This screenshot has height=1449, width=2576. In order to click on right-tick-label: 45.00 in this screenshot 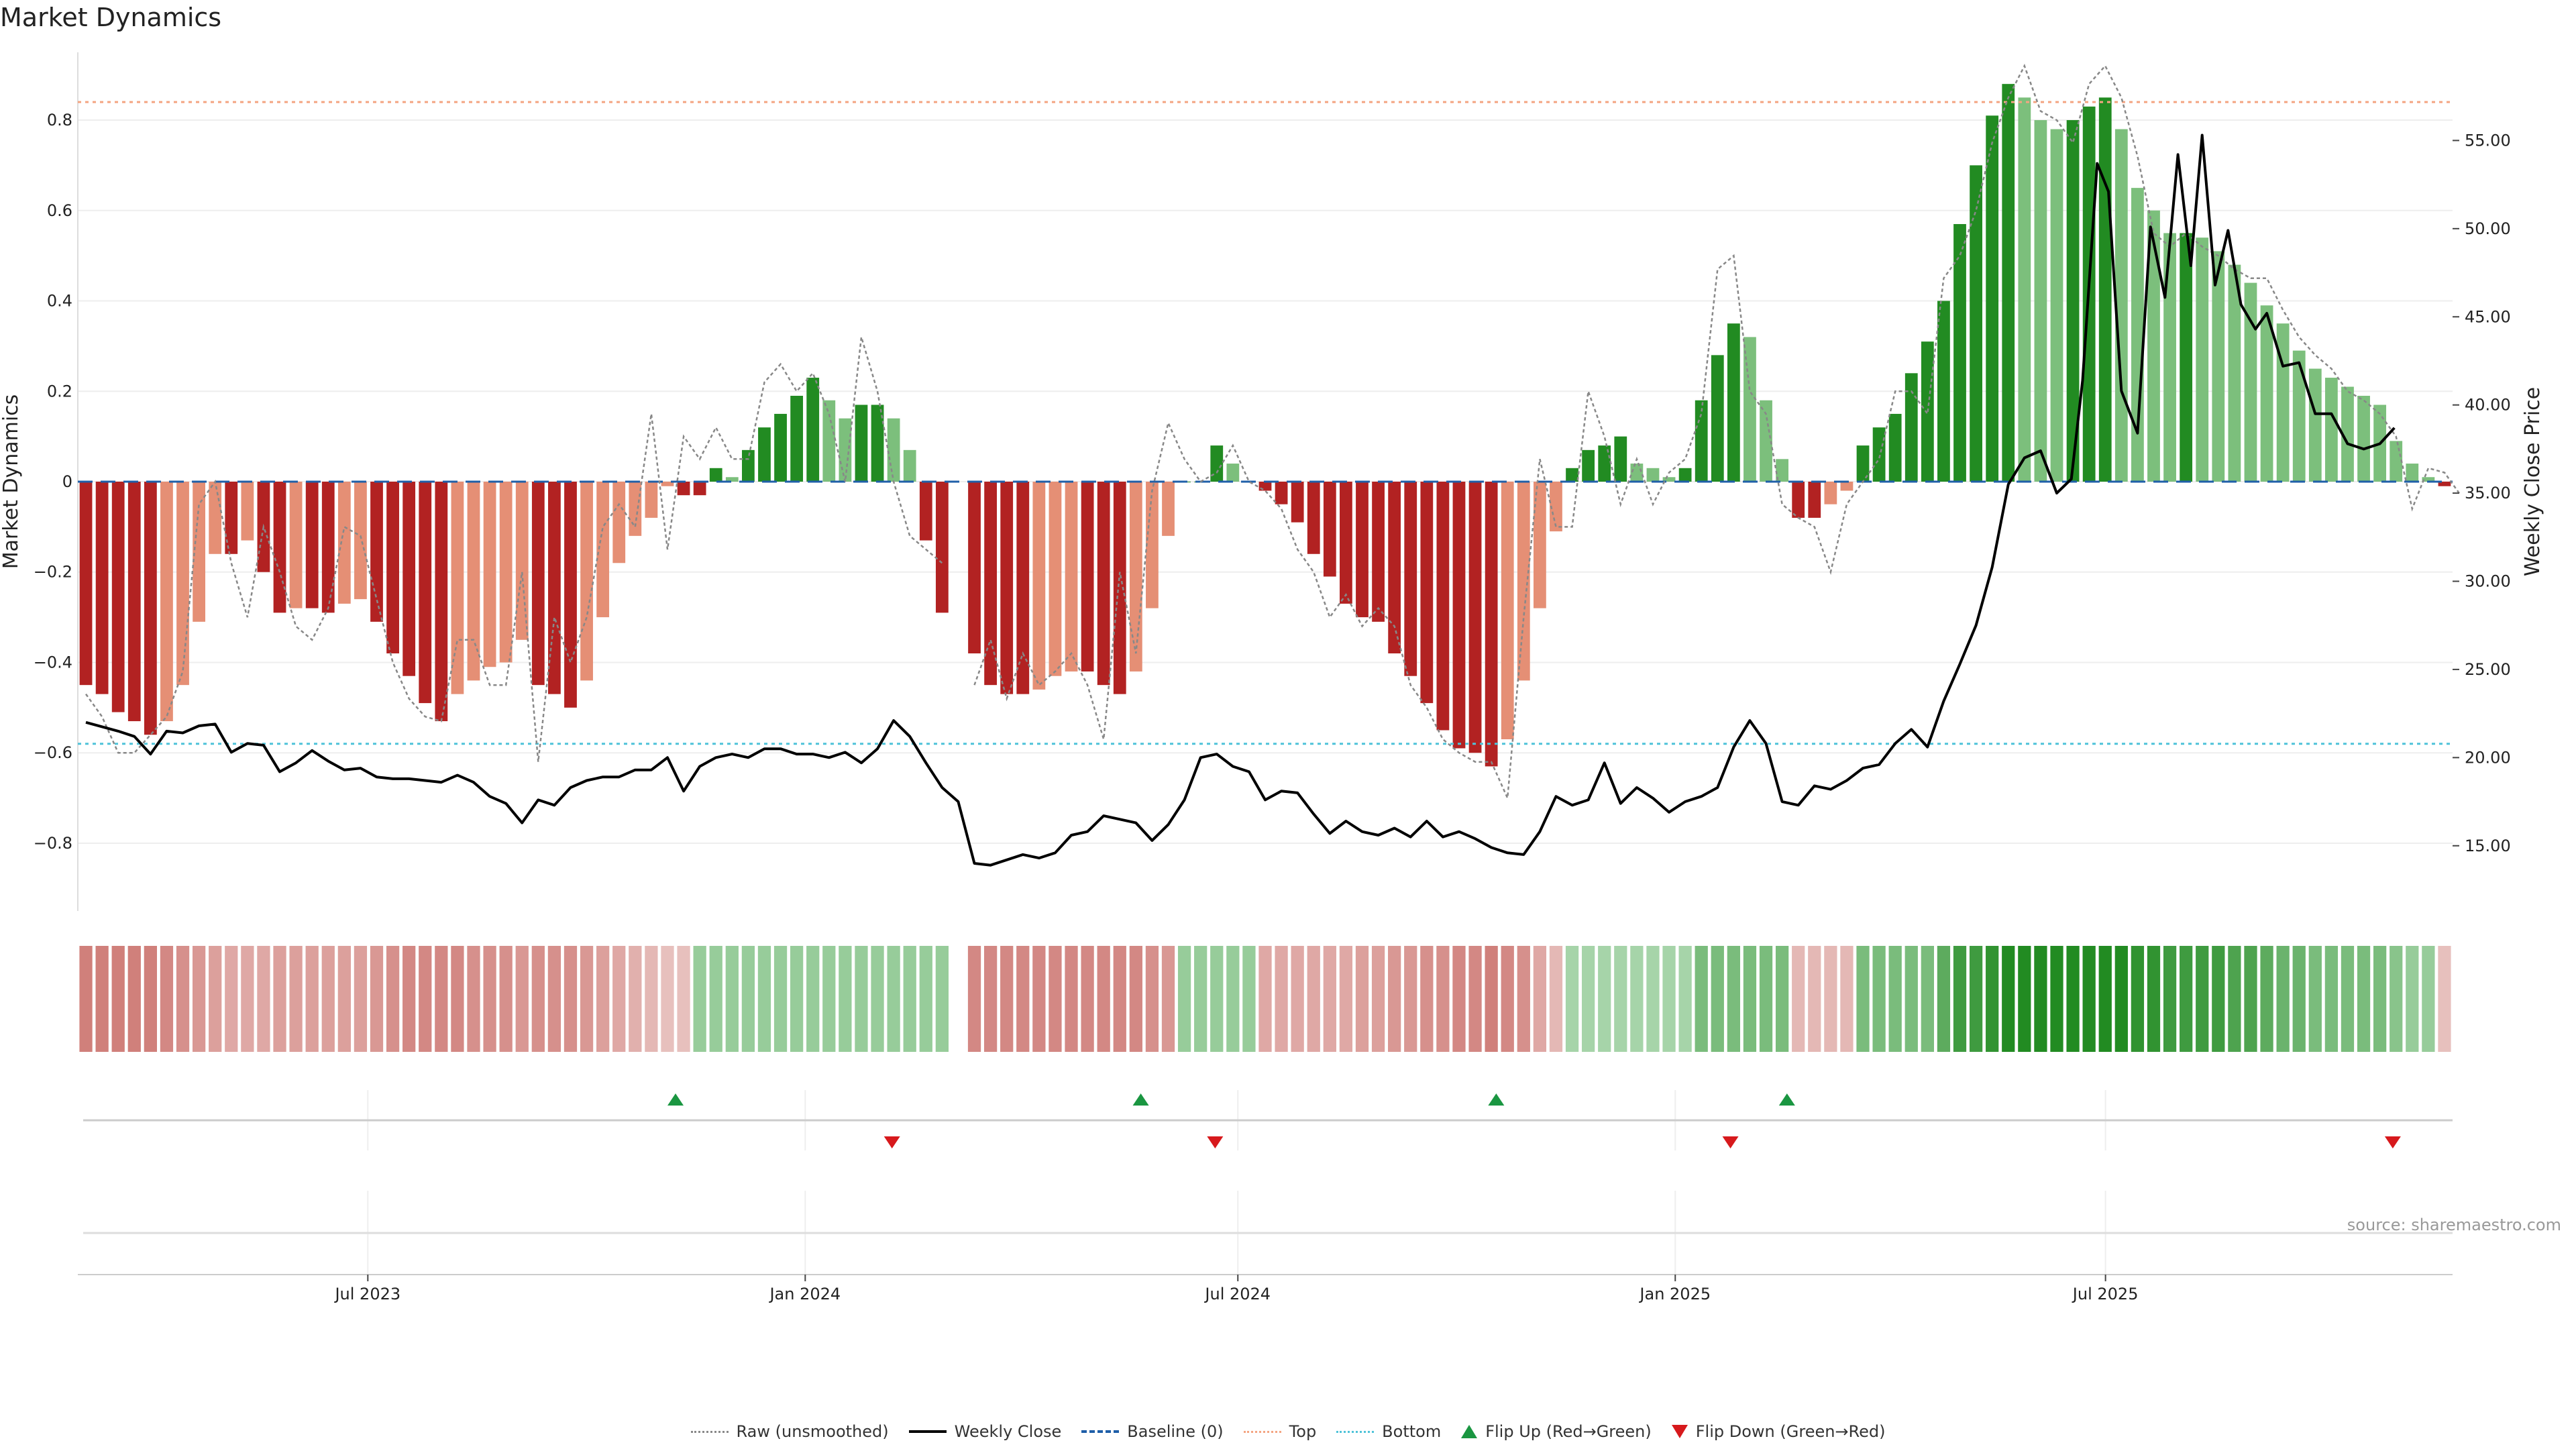, I will do `click(2488, 316)`.